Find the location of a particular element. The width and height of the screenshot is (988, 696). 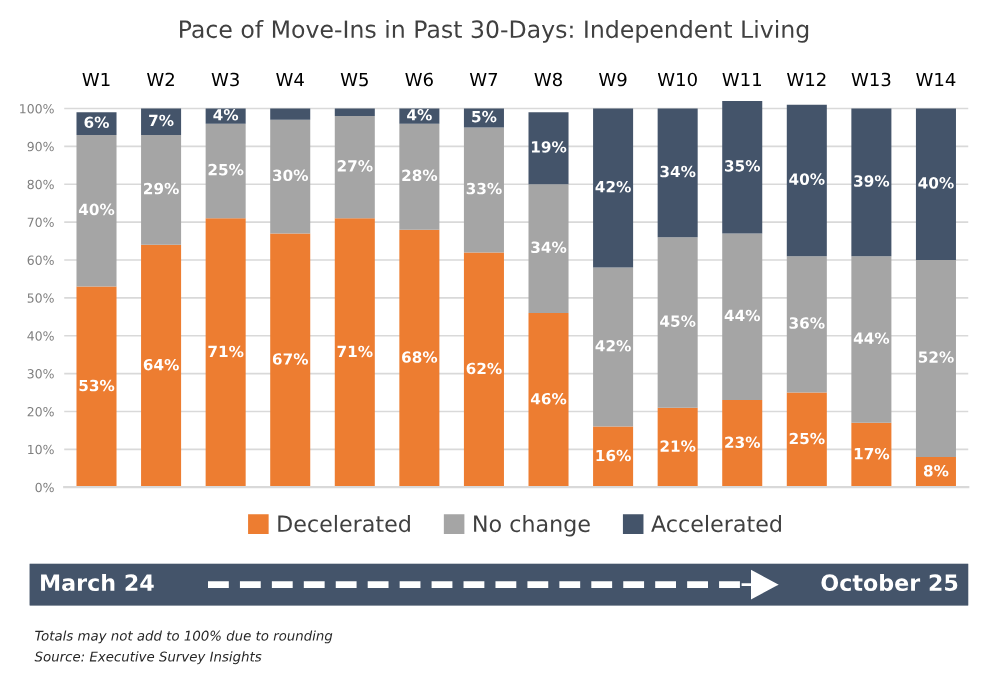

chart-title: Pace of Move-Ins in Past 30-Days: Independent Living is located at coordinates (494, 31).